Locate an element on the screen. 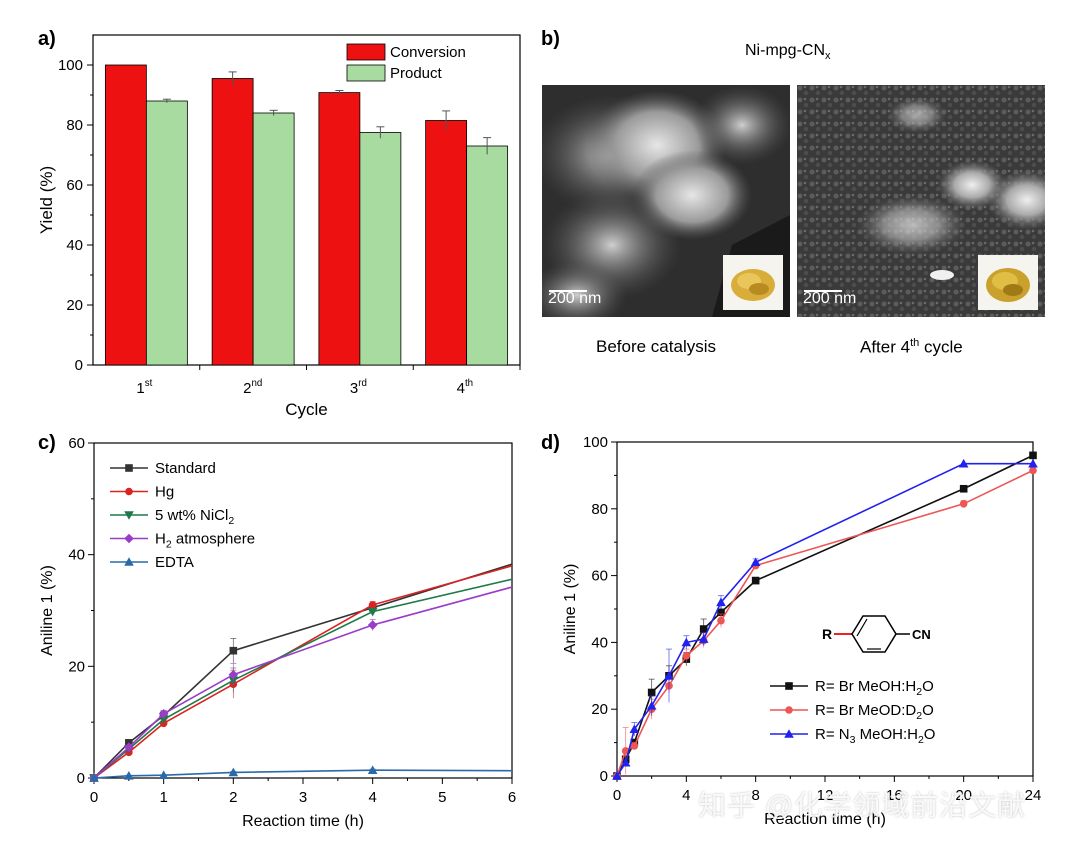 This screenshot has height=845, width=1080. chart-c-legend-label-4-part-0: EDTA is located at coordinates (174, 562).